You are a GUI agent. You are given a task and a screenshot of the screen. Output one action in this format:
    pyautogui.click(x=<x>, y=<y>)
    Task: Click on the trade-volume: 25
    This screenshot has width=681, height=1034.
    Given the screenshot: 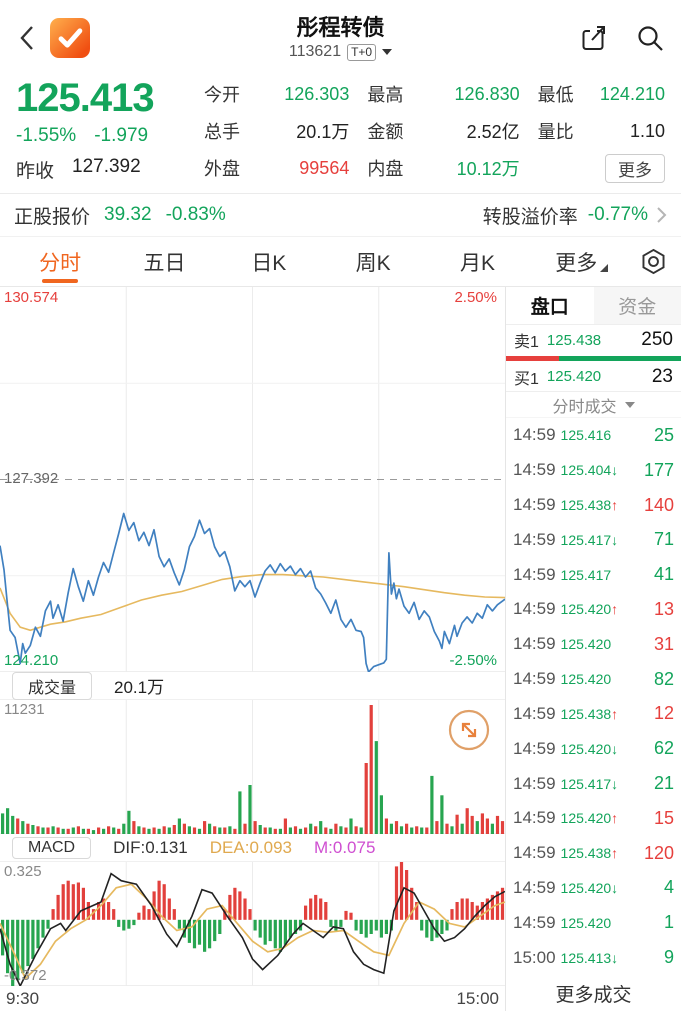 What is the action you would take?
    pyautogui.click(x=663, y=434)
    